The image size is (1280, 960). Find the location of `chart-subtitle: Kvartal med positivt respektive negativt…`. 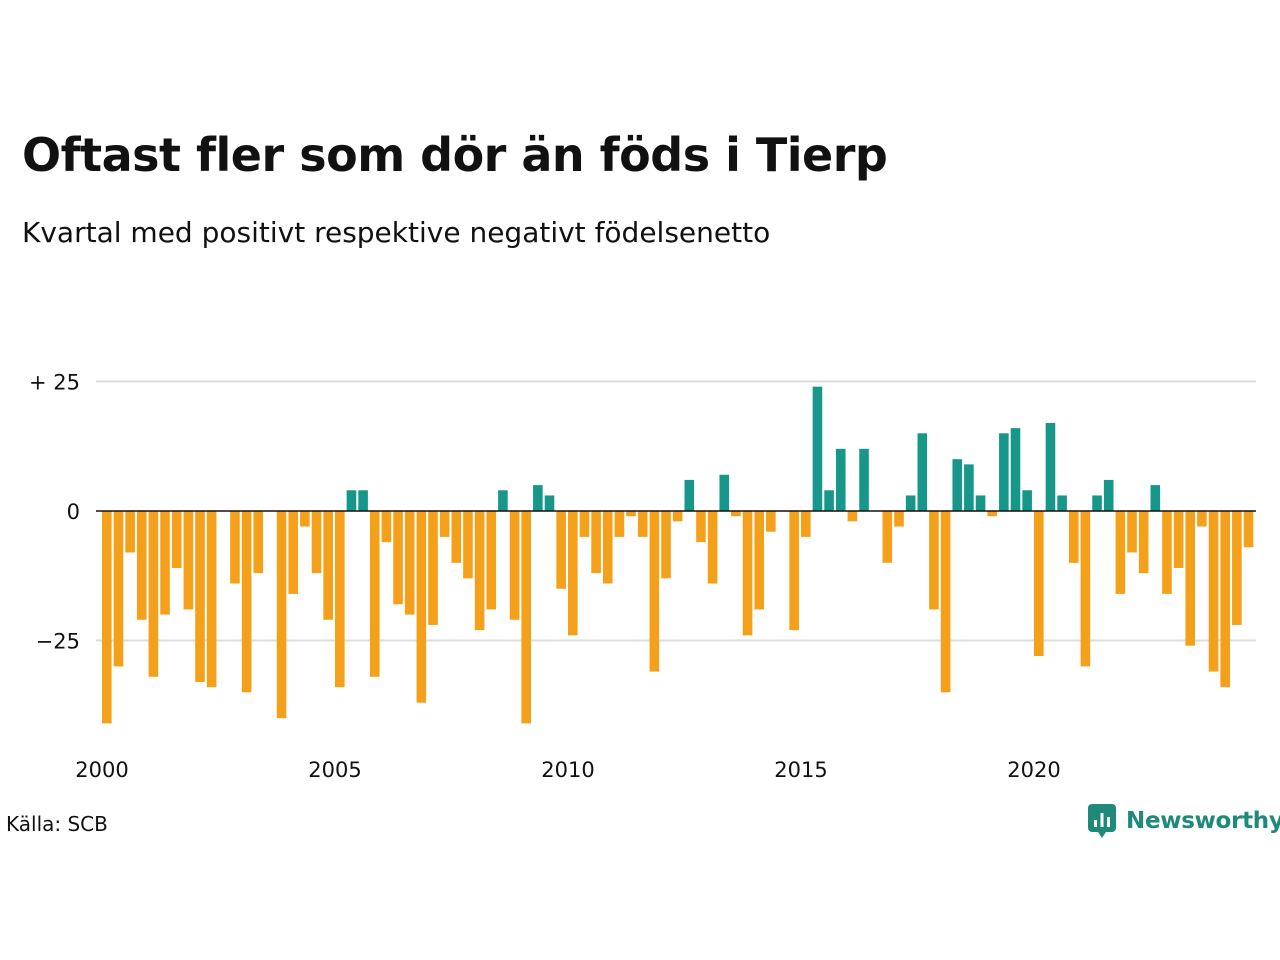

chart-subtitle: Kvartal med positivt respektive negativt… is located at coordinates (396, 232).